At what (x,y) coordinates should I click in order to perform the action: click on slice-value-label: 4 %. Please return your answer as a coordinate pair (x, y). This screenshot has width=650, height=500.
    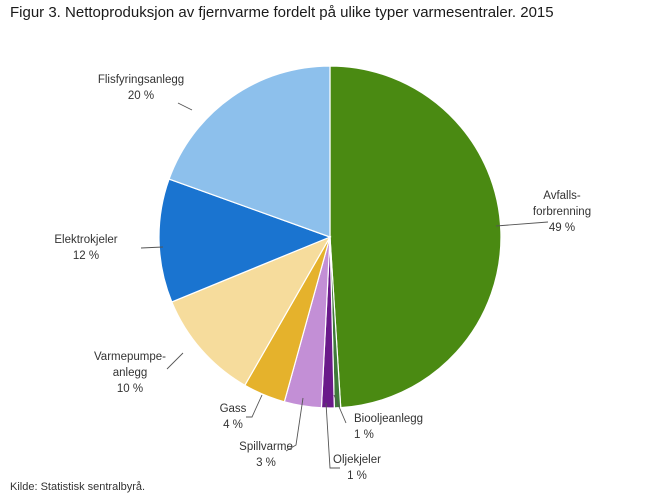
    Looking at the image, I should click on (233, 425).